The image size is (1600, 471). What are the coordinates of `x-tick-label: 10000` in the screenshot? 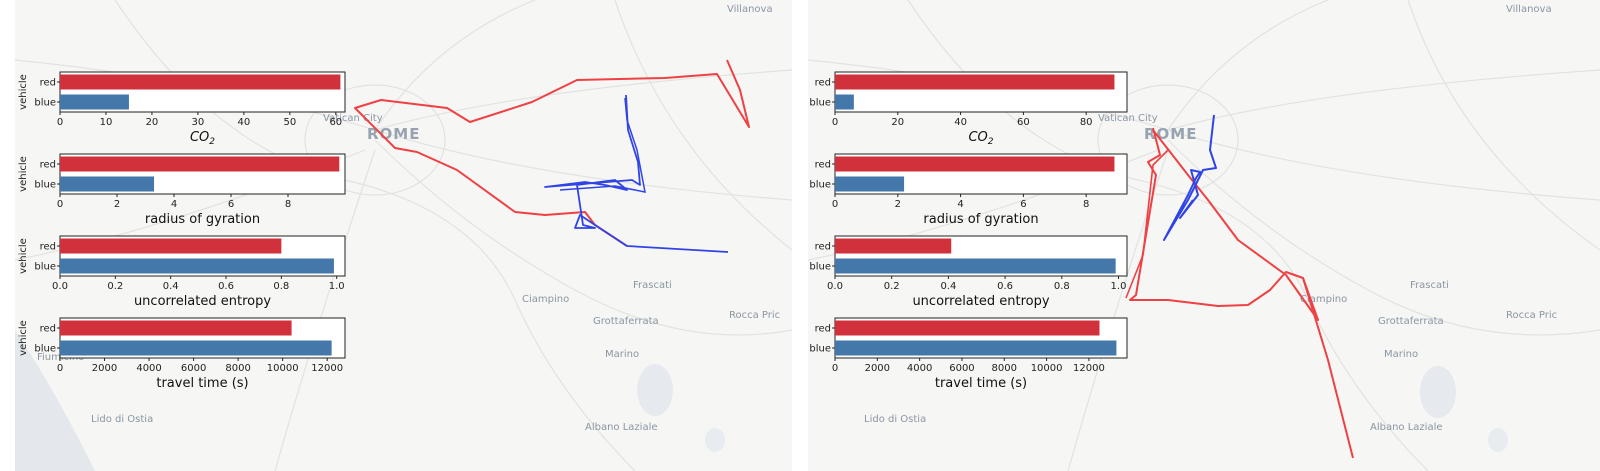 It's located at (1047, 368).